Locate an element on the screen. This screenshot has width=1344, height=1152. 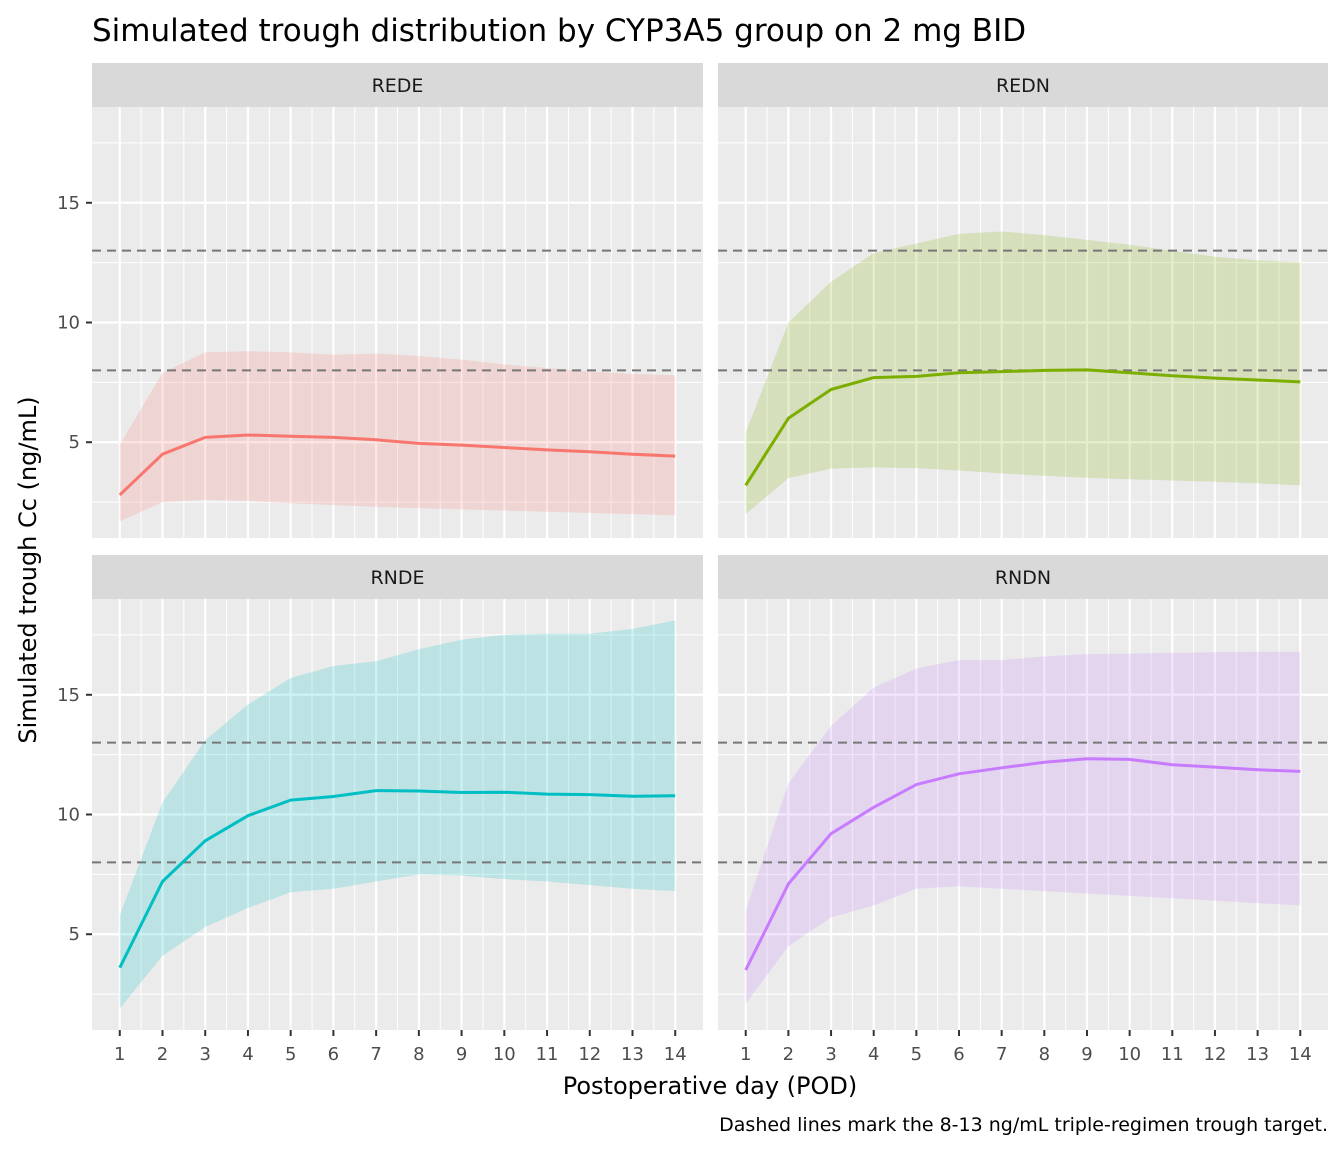
x-axis-title: Postoperative day (POD) is located at coordinates (710, 1086).